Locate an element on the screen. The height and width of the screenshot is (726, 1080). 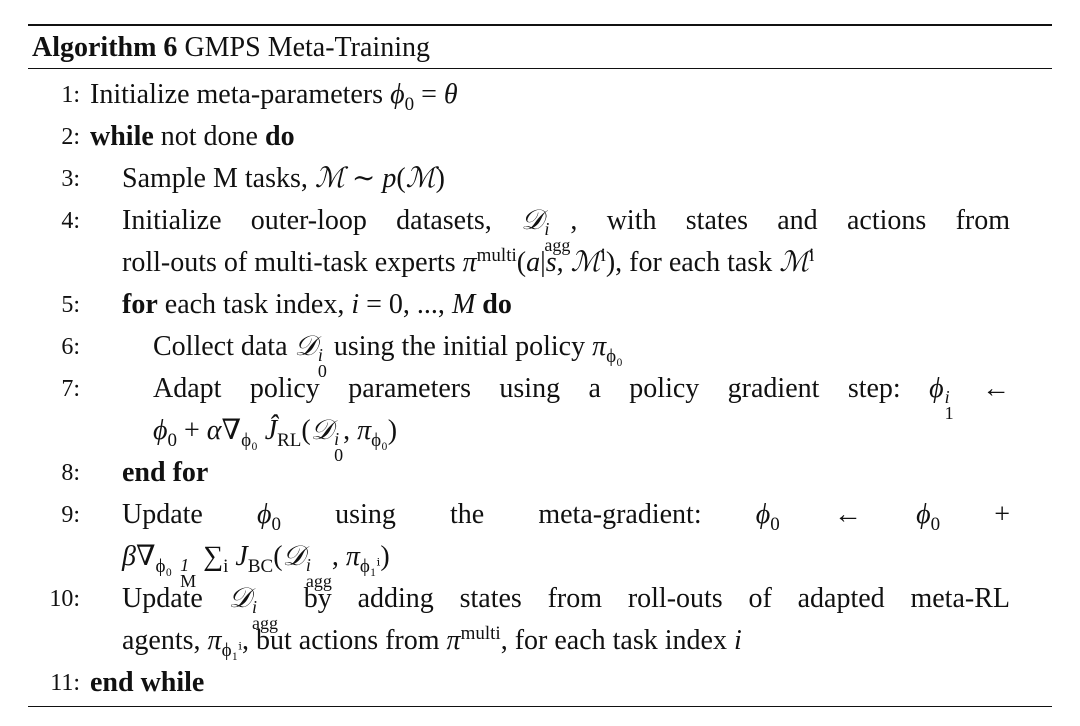
text-segment: Sample M tasks, is located at coordinates (218, 178).